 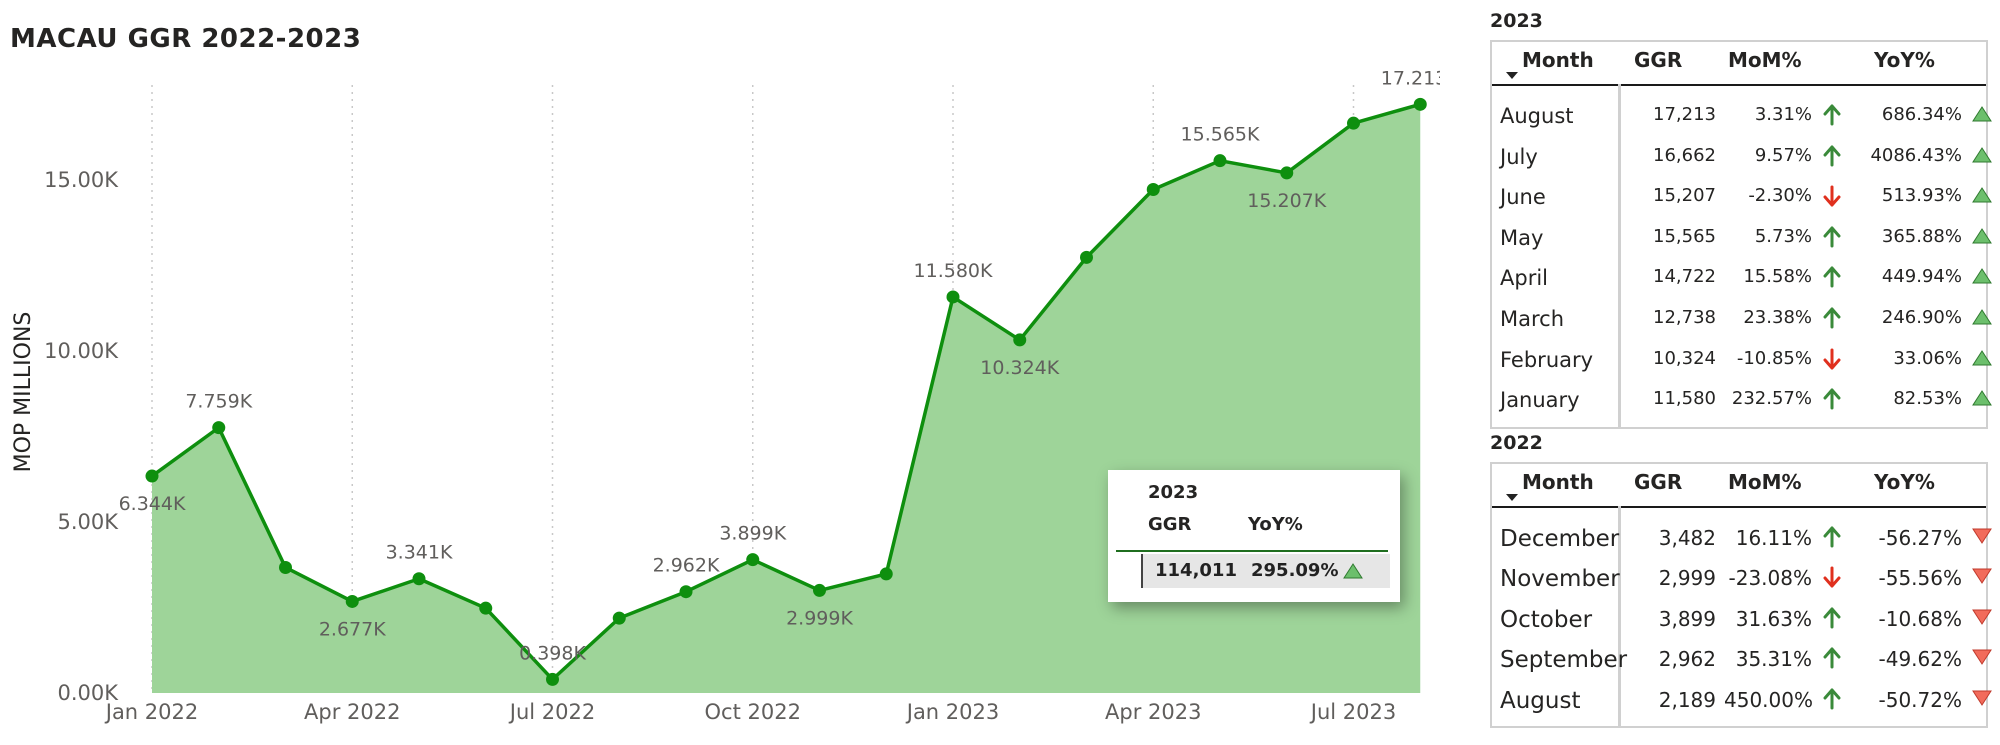 What do you see at coordinates (419, 553) in the screenshot?
I see `data-label: 3.341K` at bounding box center [419, 553].